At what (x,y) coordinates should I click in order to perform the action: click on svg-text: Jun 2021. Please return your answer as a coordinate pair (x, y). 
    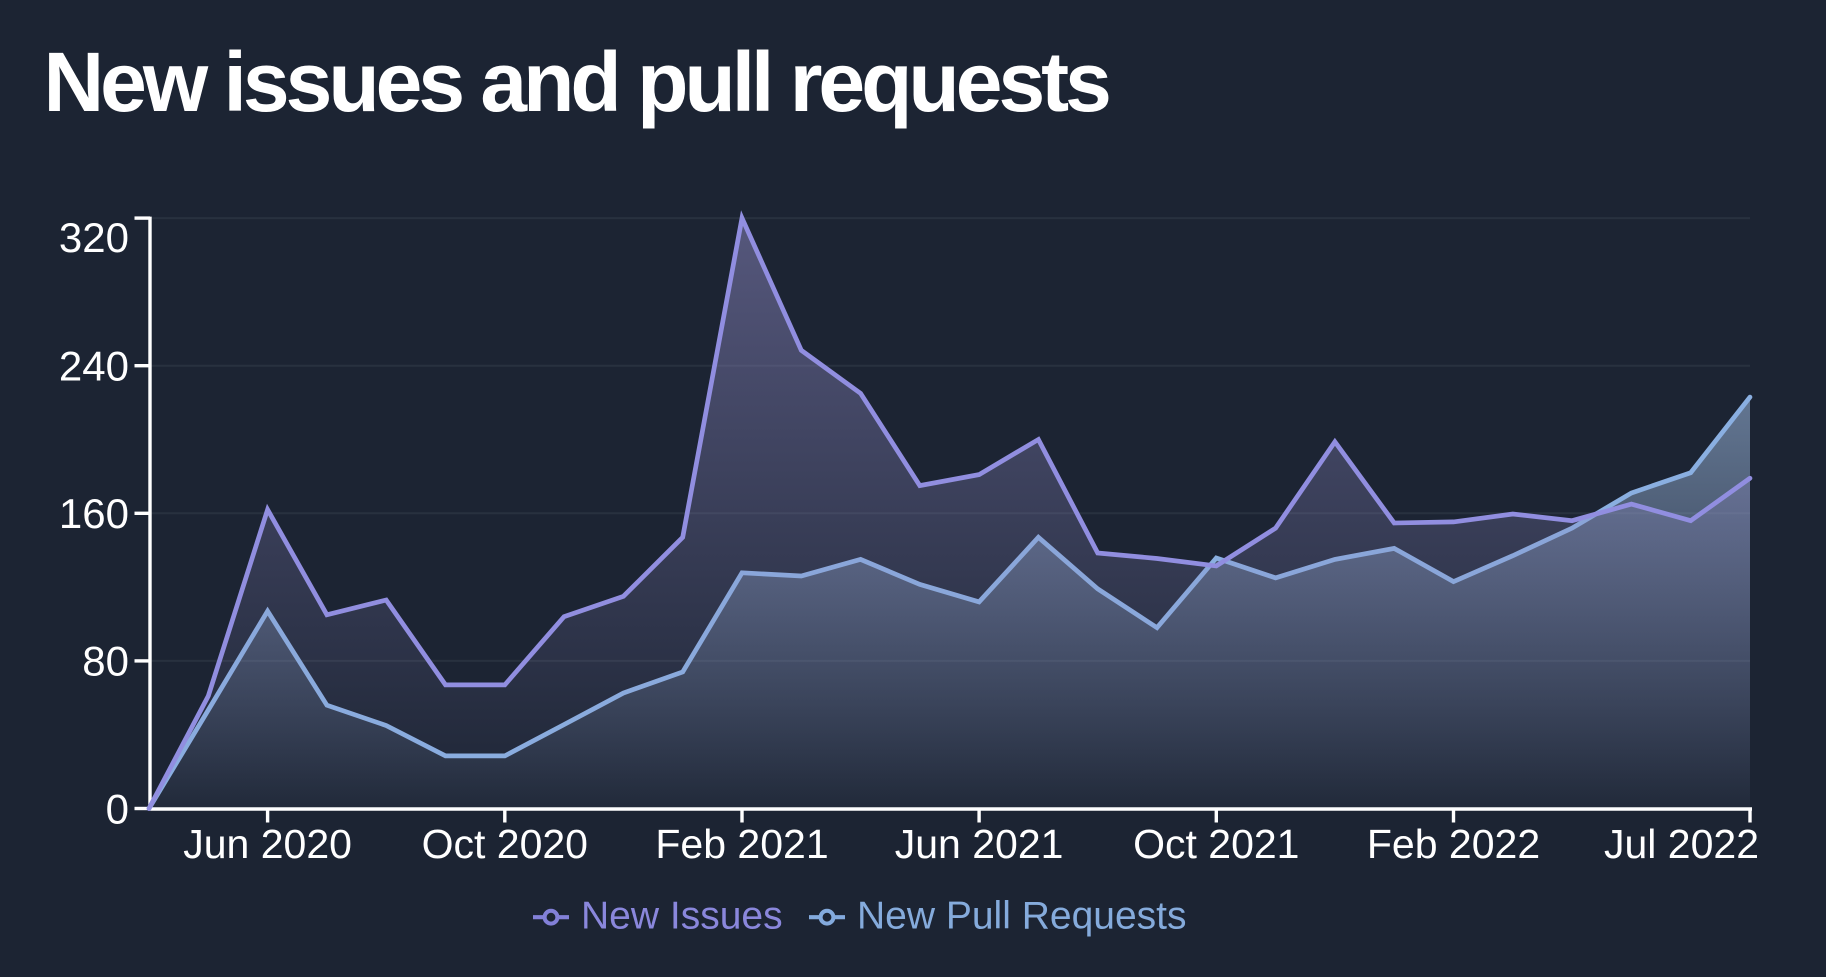
    Looking at the image, I should click on (979, 844).